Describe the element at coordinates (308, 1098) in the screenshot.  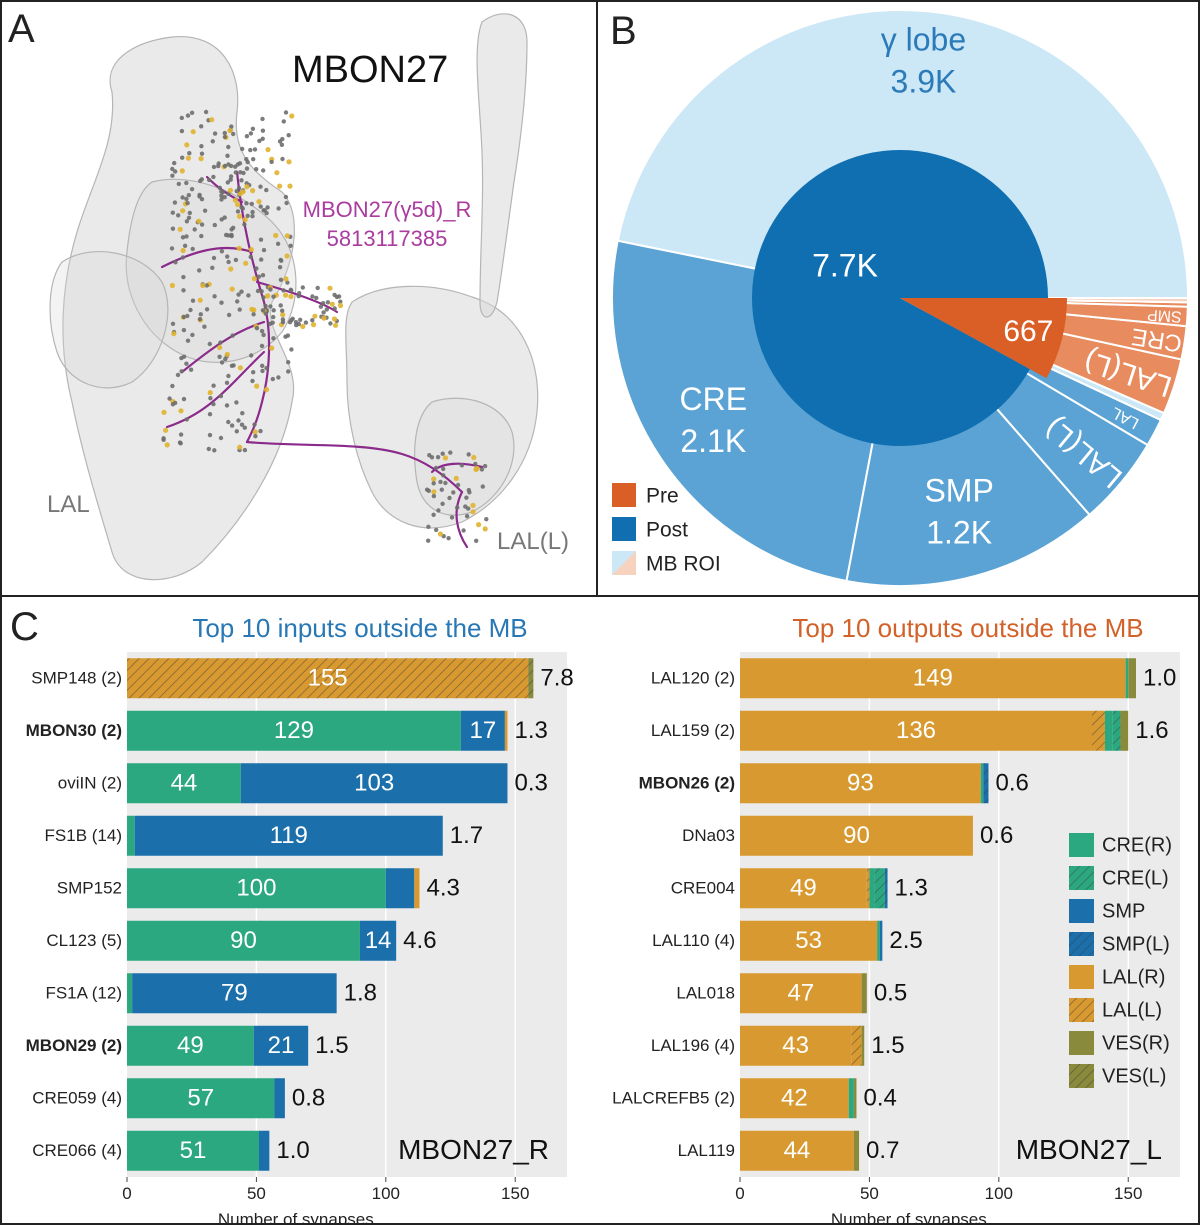
I see `bar-end-value: 0.8` at that location.